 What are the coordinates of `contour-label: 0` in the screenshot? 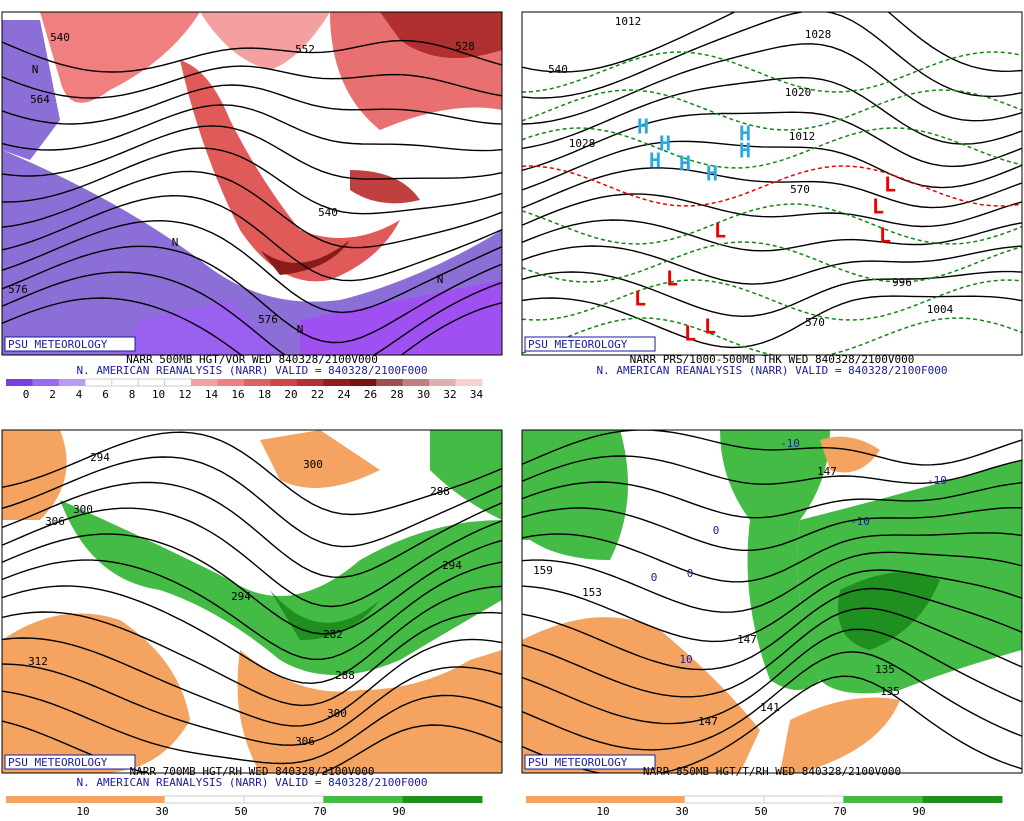 It's located at (716, 530).